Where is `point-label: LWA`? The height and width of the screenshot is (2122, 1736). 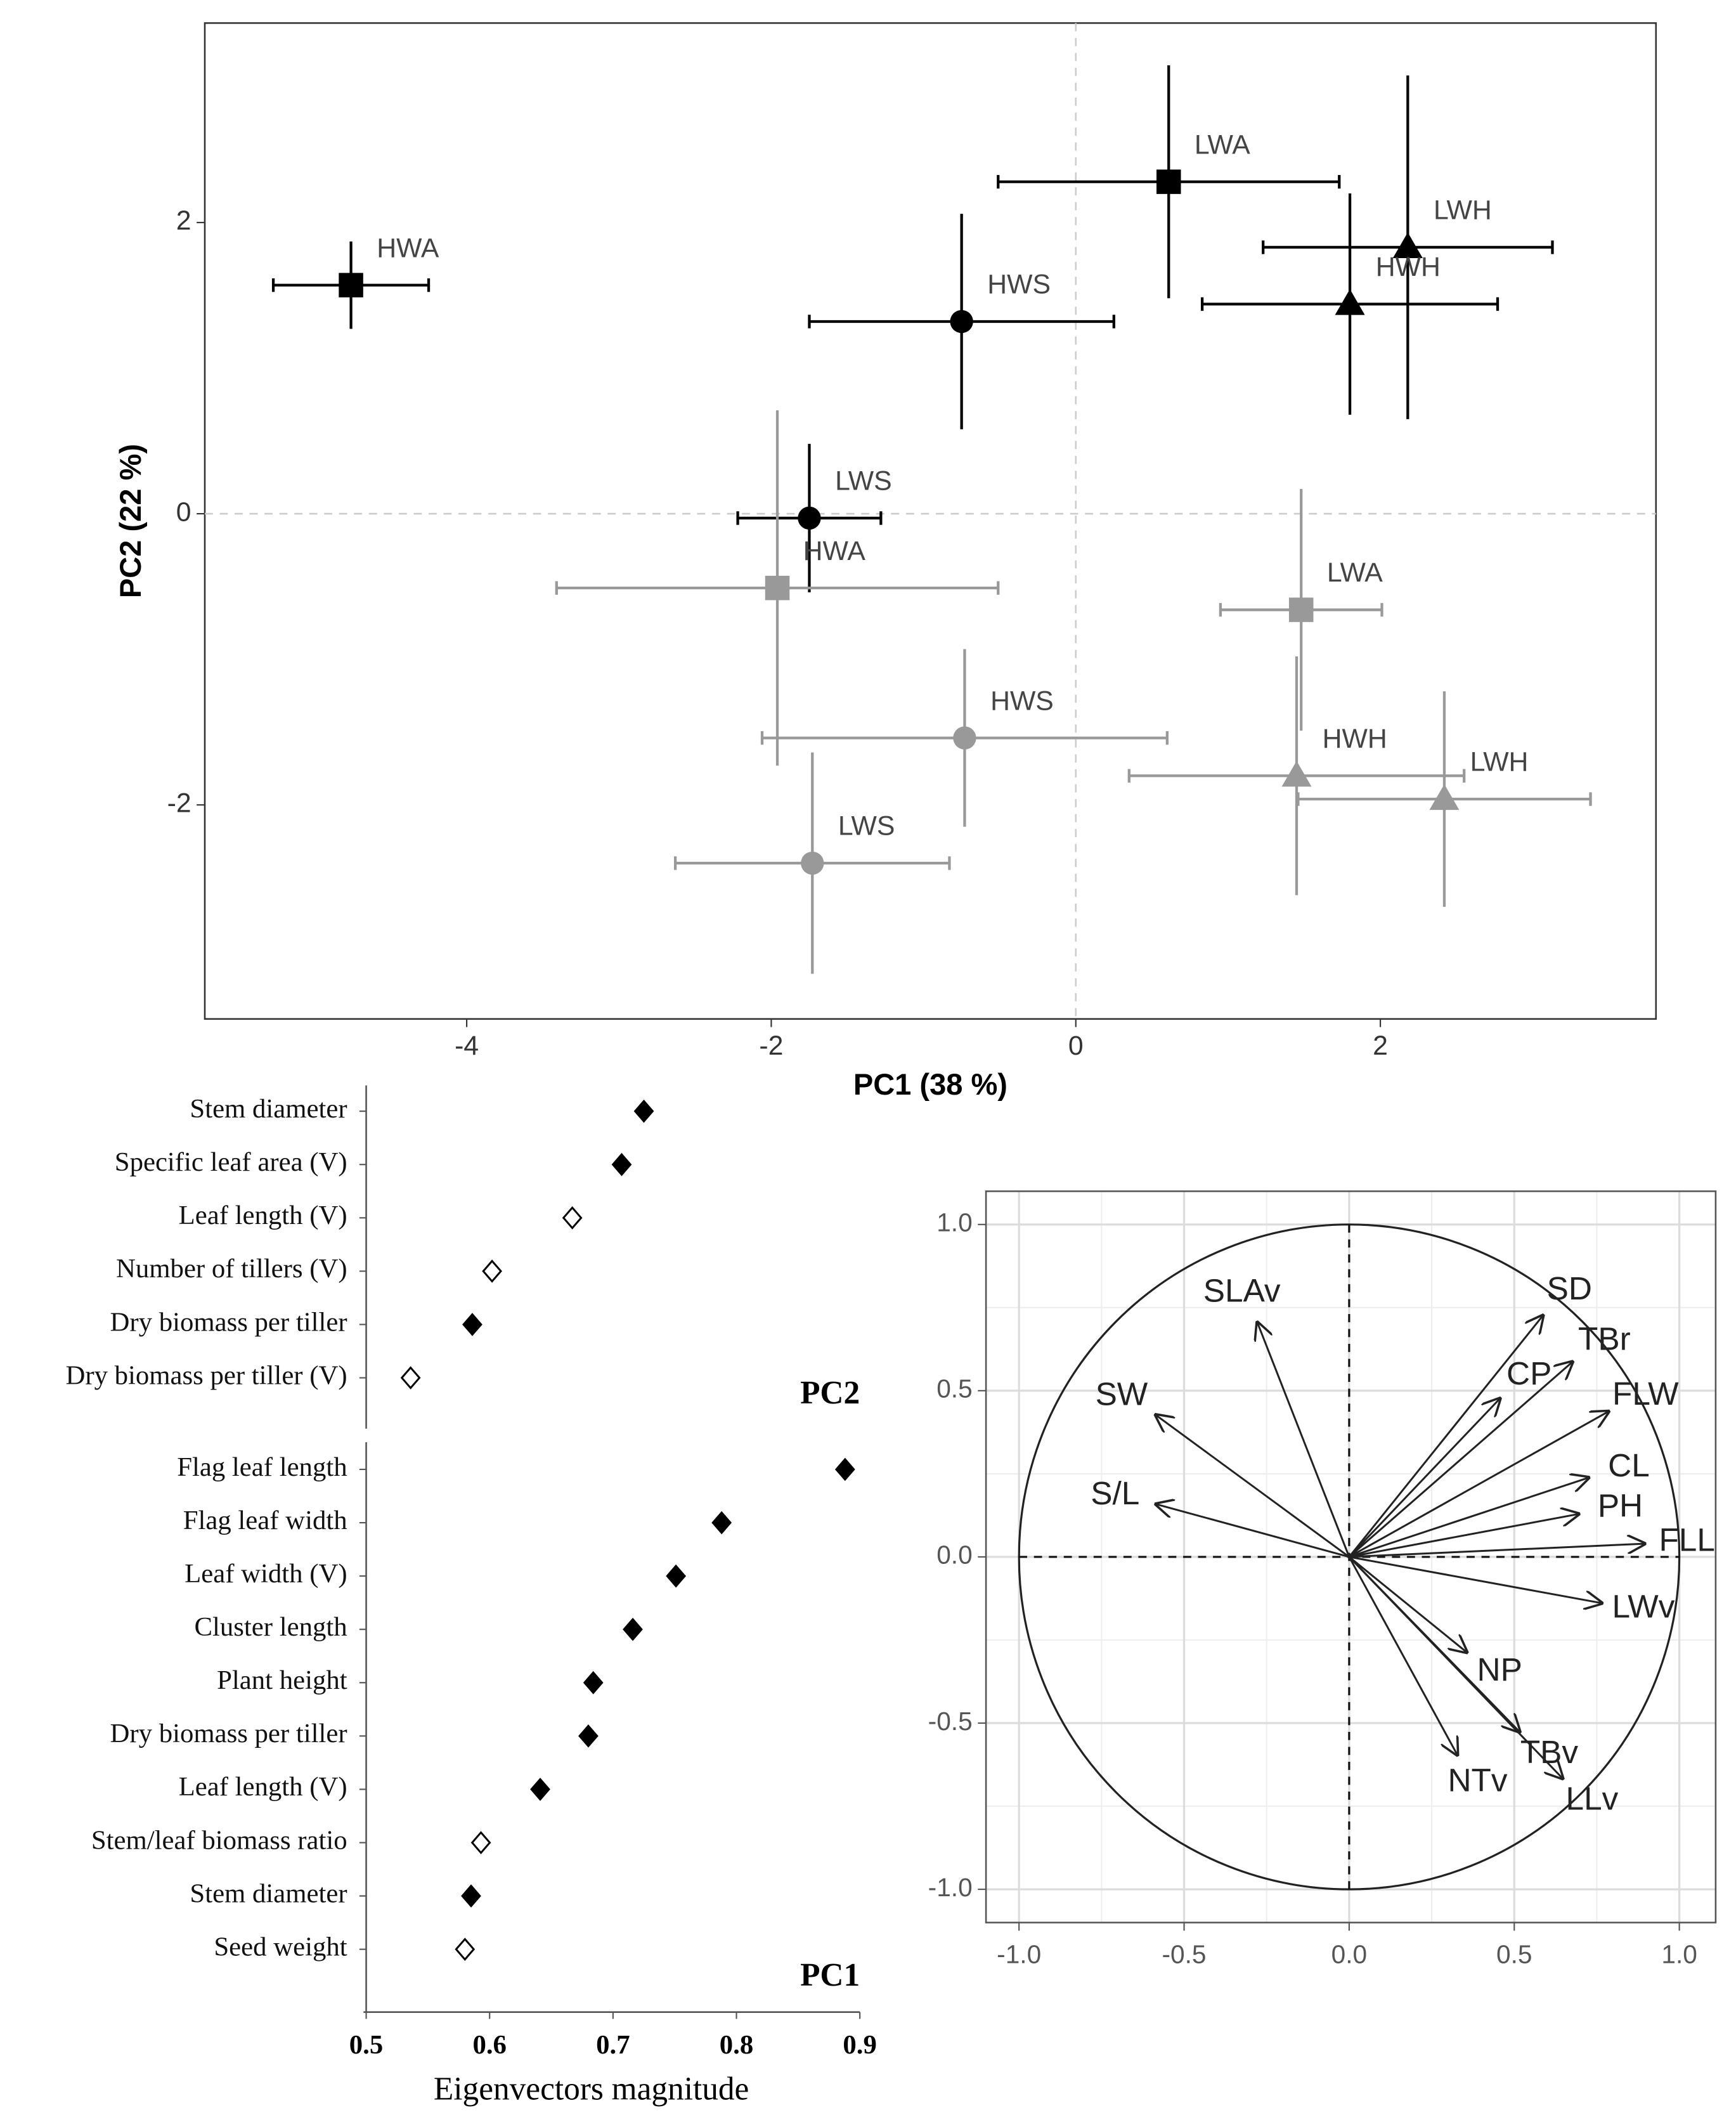
point-label: LWA is located at coordinates (1355, 572).